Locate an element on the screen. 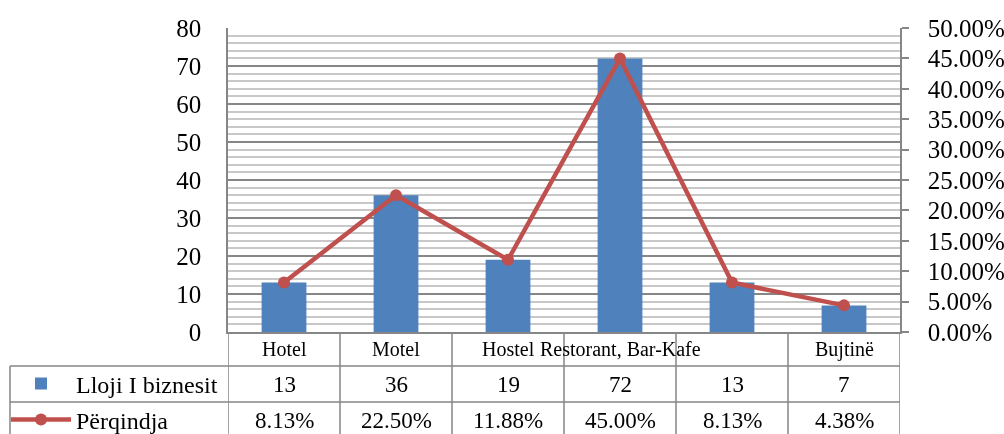 This screenshot has width=1004, height=434. y-tick-label: 20 is located at coordinates (189, 256).